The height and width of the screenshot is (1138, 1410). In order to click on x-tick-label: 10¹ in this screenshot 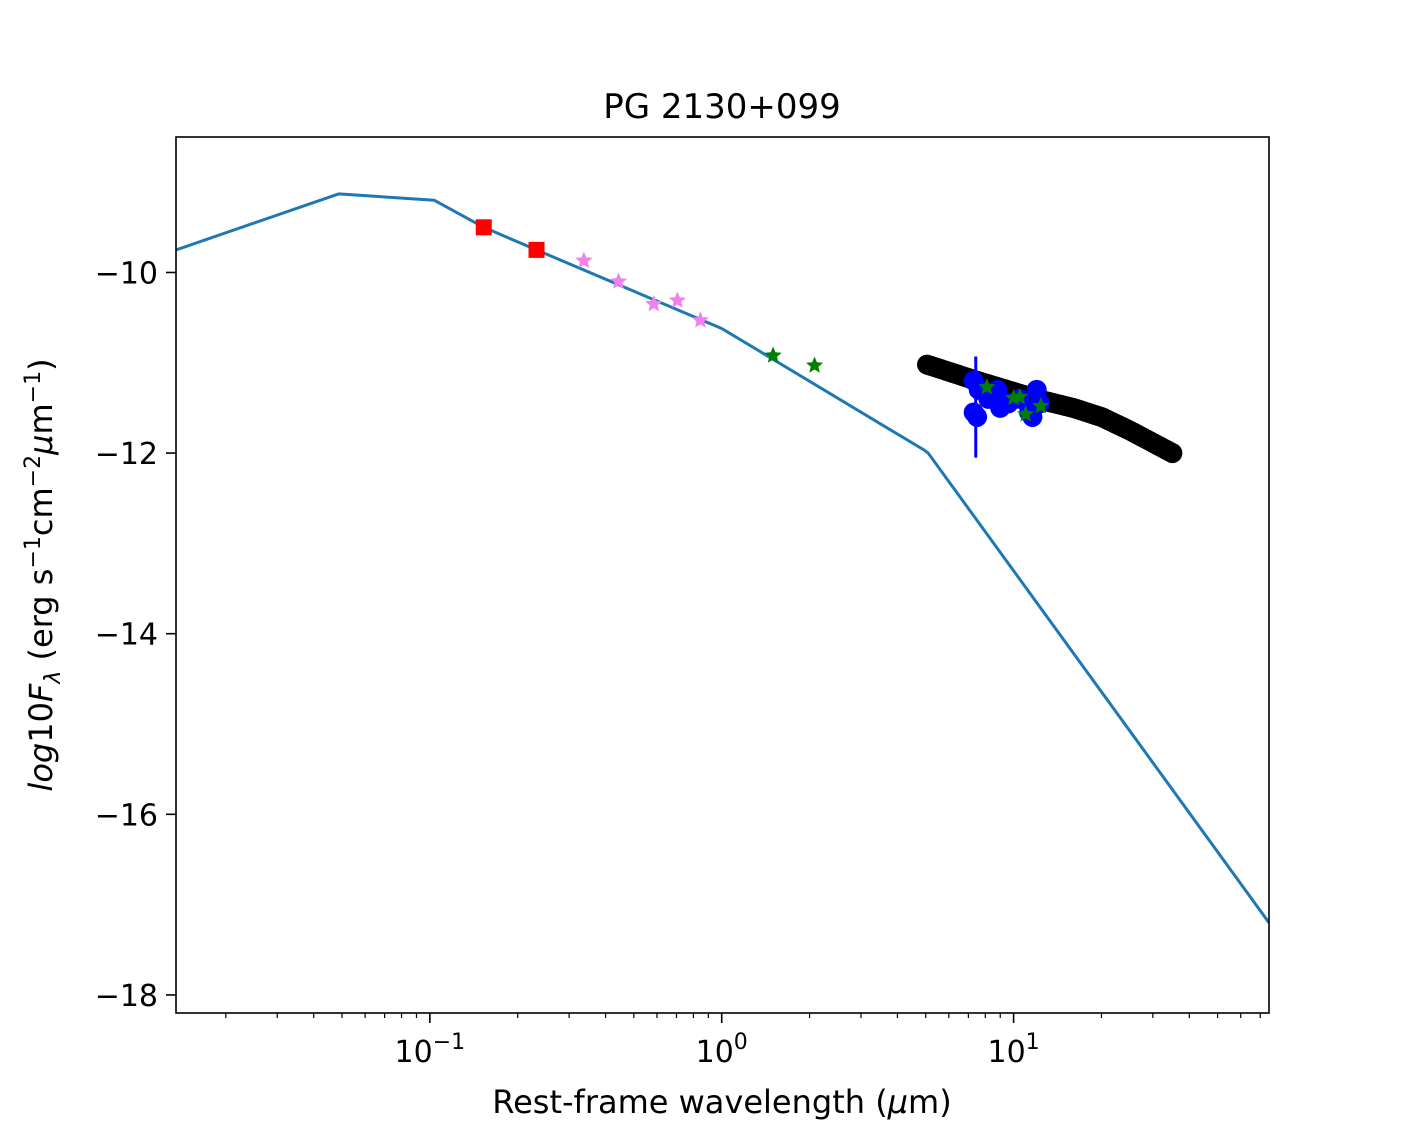, I will do `click(1013, 1050)`.